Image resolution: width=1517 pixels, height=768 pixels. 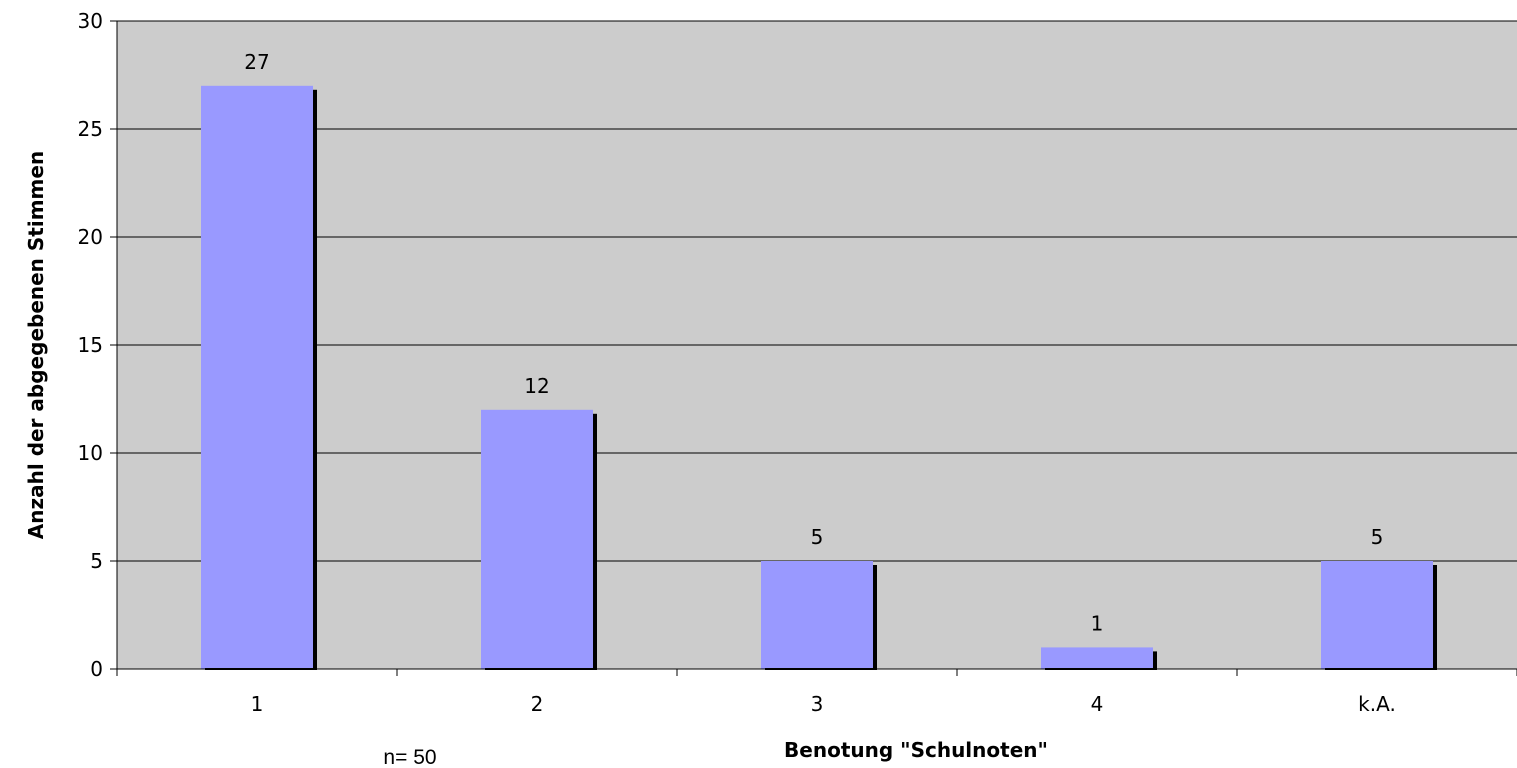 What do you see at coordinates (409, 757) in the screenshot?
I see `sample-size-note: n= 50` at bounding box center [409, 757].